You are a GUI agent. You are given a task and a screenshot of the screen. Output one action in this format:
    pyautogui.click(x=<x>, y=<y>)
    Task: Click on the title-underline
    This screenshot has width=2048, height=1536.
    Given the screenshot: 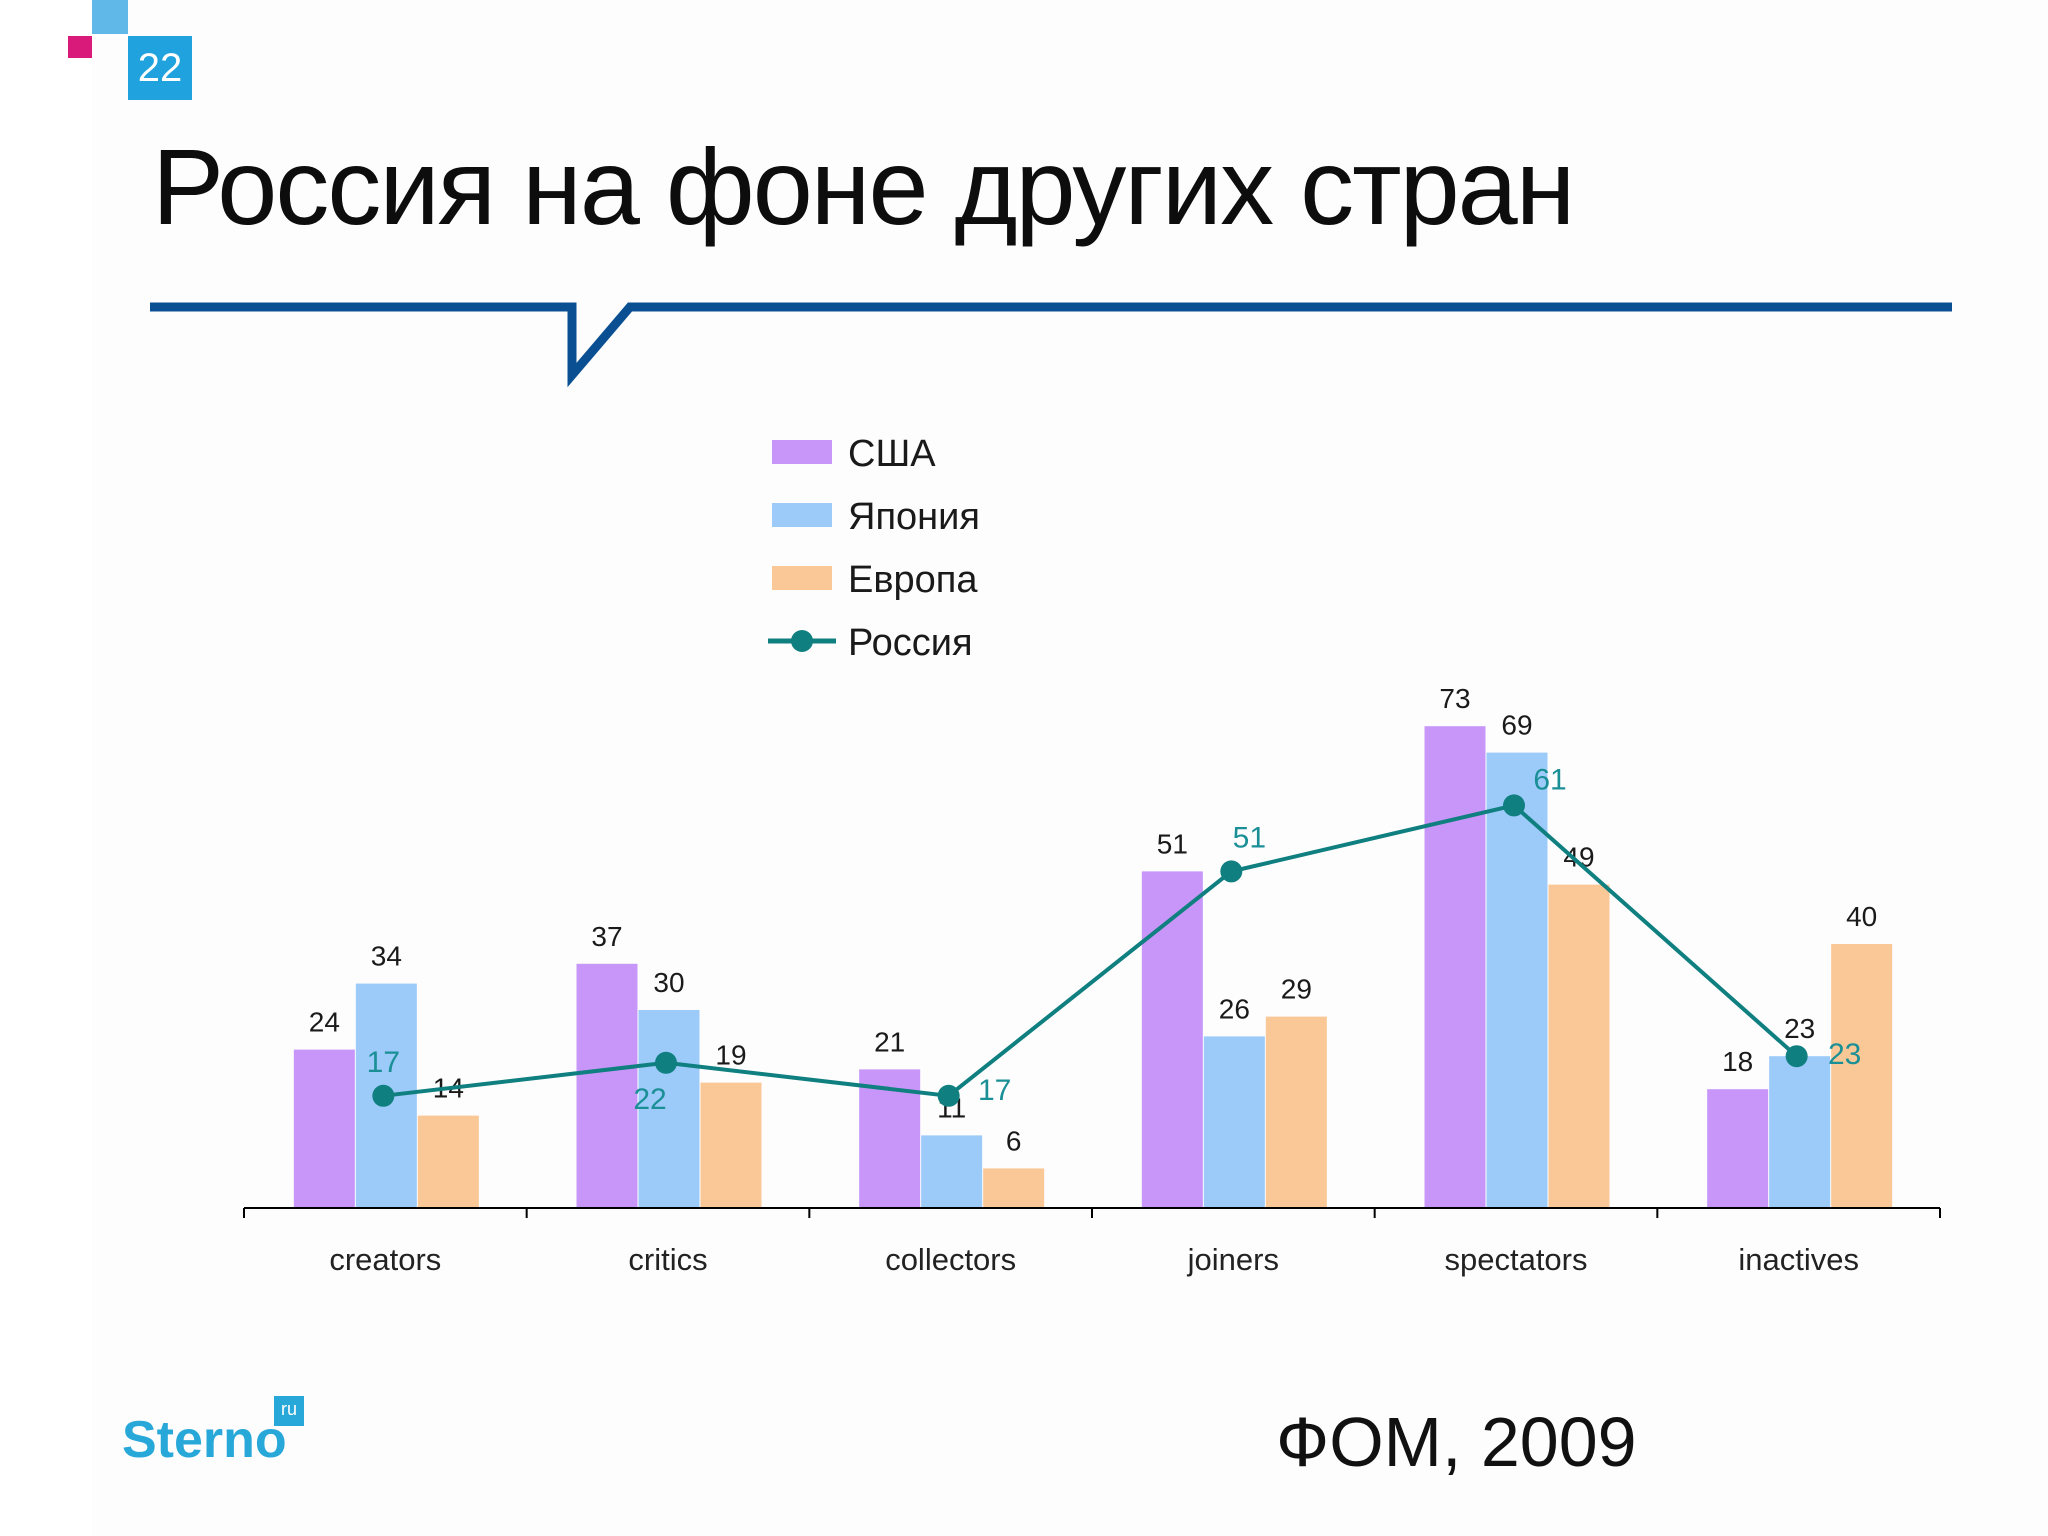 What is the action you would take?
    pyautogui.click(x=1051, y=345)
    